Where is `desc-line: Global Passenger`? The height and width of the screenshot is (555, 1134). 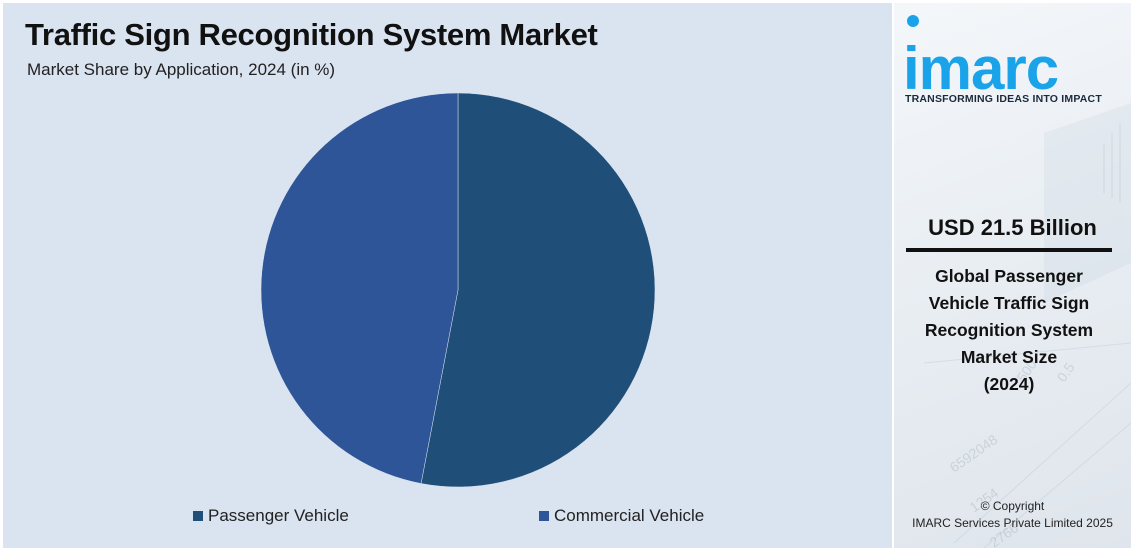 desc-line: Global Passenger is located at coordinates (1009, 276).